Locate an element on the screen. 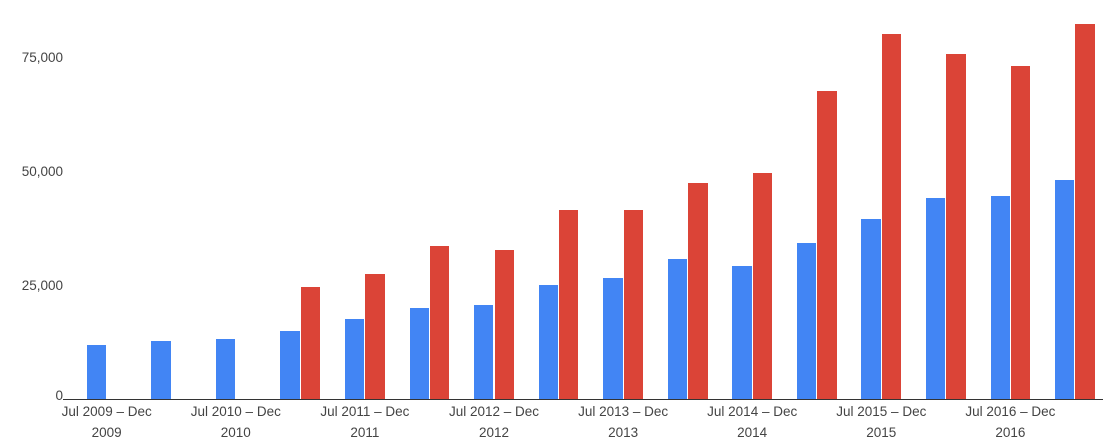  x-axis-tick-label: Jul 2011 – Dec 2011 is located at coordinates (365, 421).